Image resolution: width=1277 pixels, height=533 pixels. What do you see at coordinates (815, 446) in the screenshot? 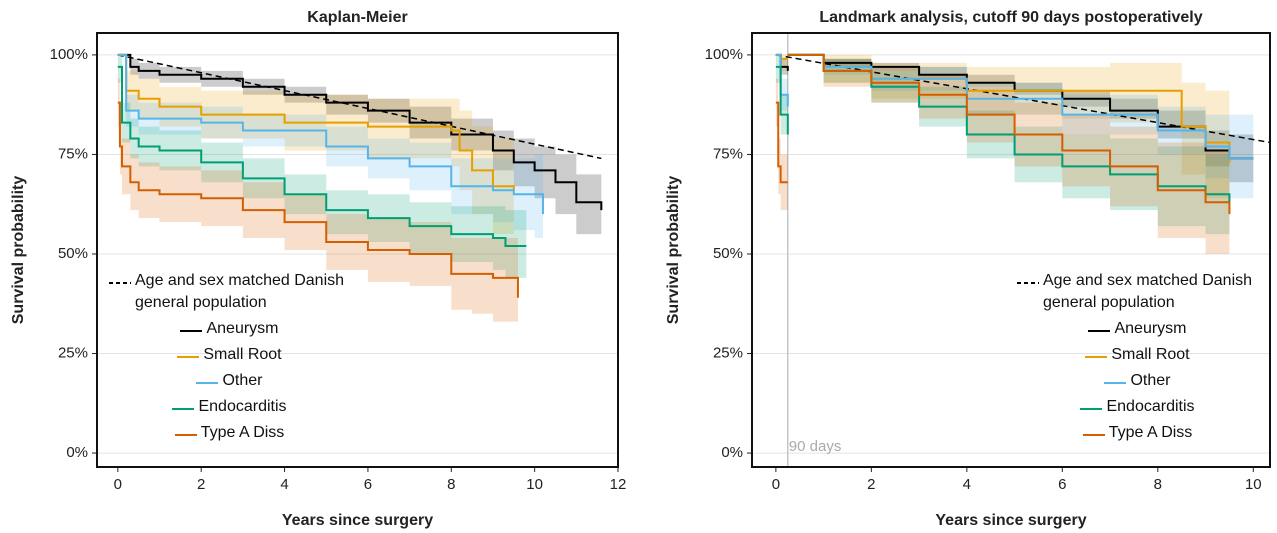
I see `annotation: 90 days` at bounding box center [815, 446].